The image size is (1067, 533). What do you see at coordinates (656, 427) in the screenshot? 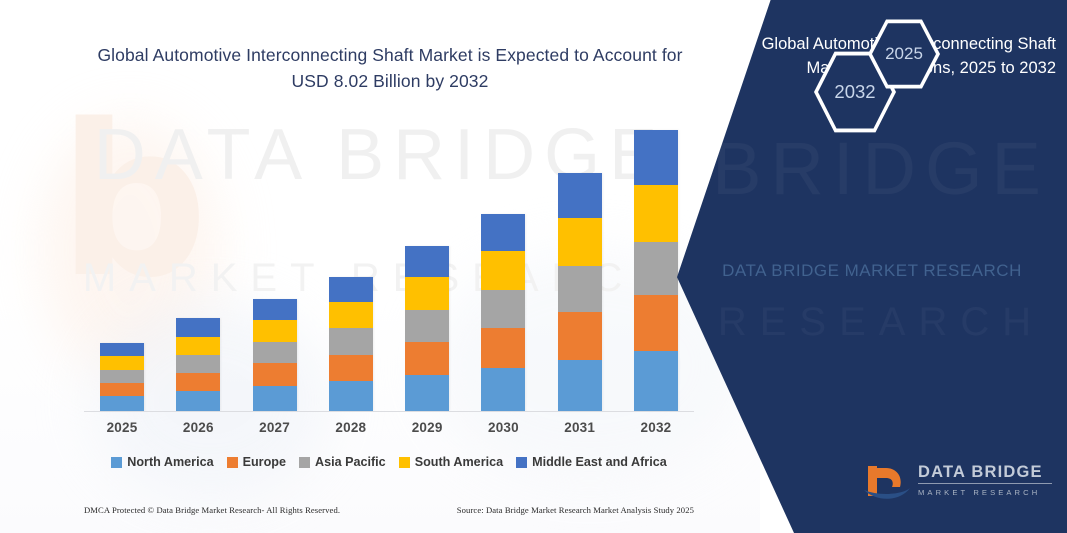
I see `x-axis-label: 2032` at bounding box center [656, 427].